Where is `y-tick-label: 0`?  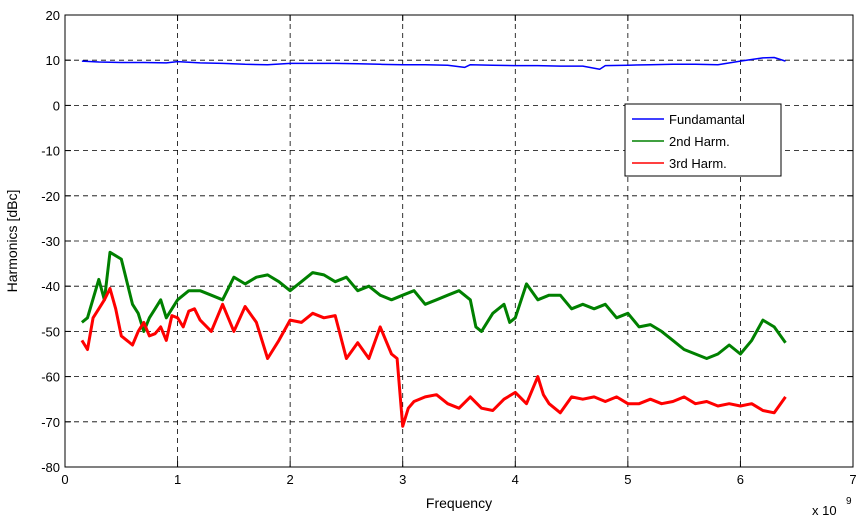 y-tick-label: 0 is located at coordinates (56, 105).